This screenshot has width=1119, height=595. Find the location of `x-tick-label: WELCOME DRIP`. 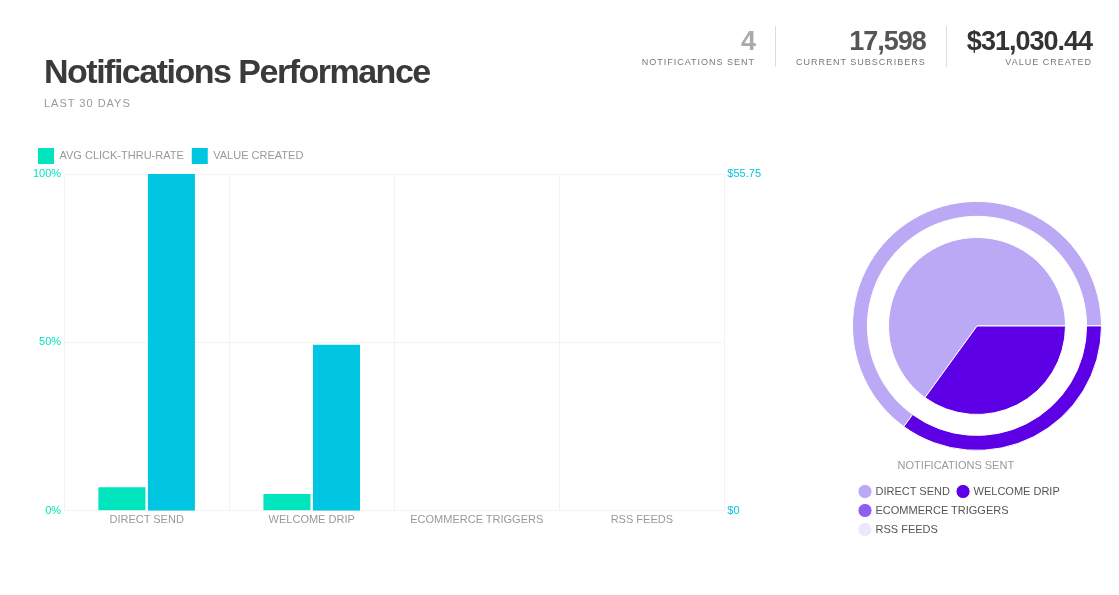

x-tick-label: WELCOME DRIP is located at coordinates (311, 519).